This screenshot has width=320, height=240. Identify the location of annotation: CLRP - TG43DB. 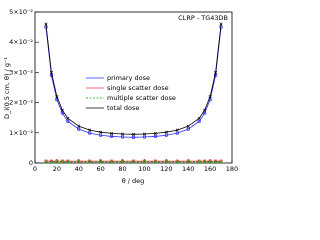
(203, 18).